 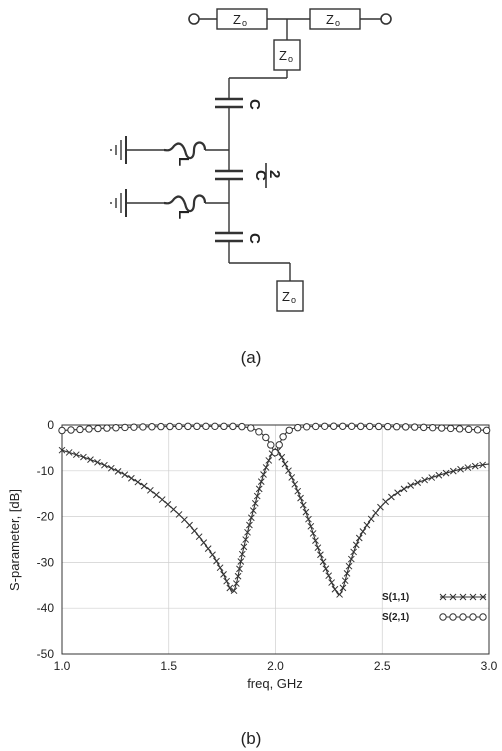 I want to click on series-impedance-1: Z o, so click(x=242, y=19).